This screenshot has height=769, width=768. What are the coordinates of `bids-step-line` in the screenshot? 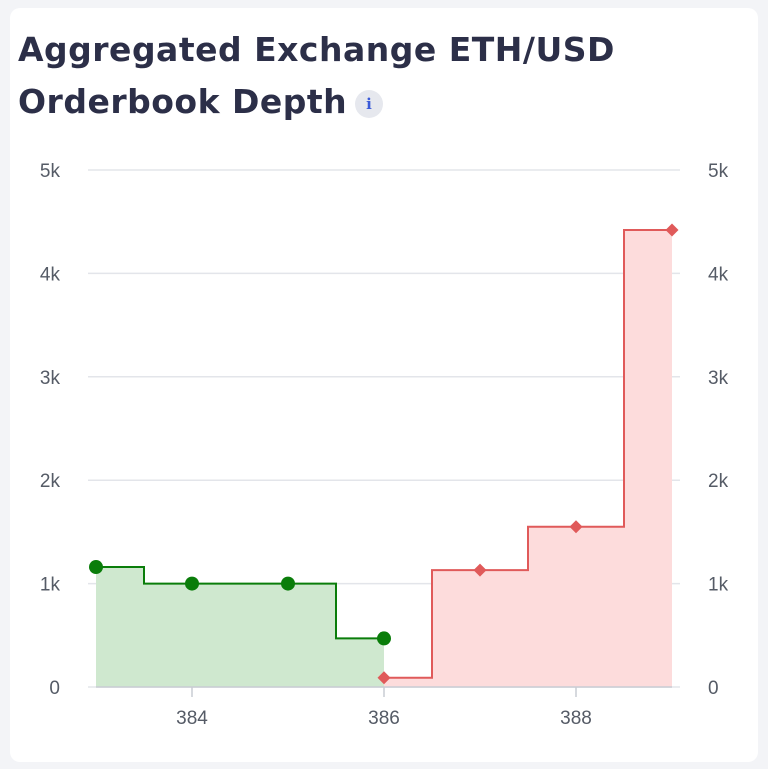 It's located at (240, 603).